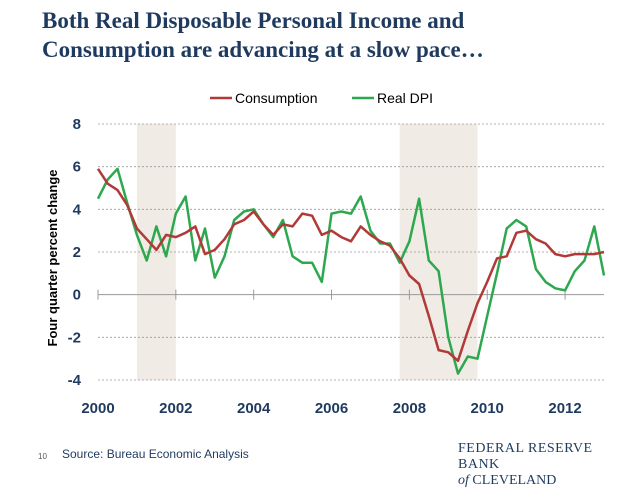  I want to click on logo-city: CLEVELAND, so click(514, 480).